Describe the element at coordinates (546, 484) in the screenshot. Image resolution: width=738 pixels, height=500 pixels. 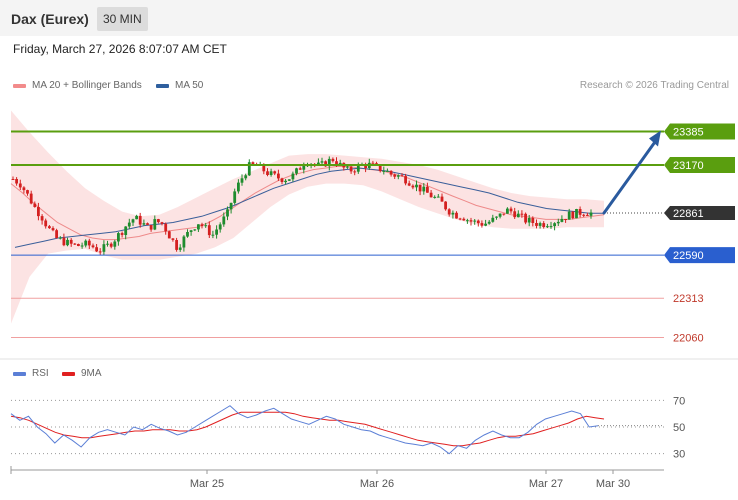
I see `x-tick-label: Mar 27` at that location.